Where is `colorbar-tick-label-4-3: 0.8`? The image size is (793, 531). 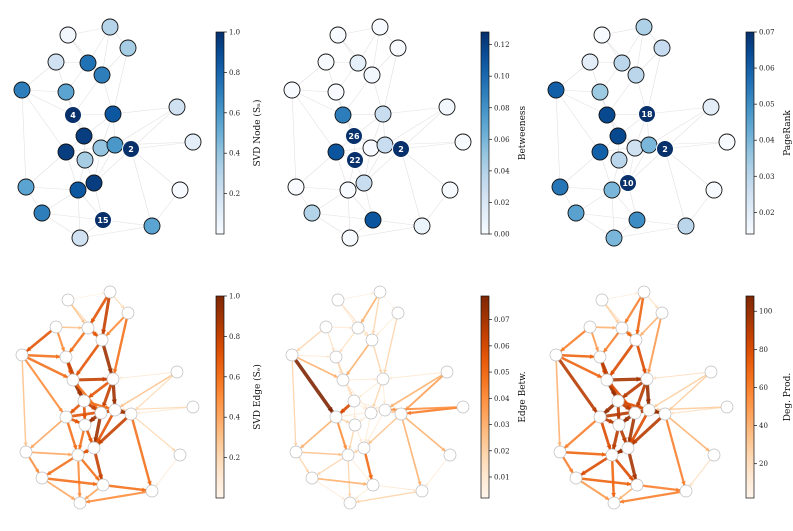
colorbar-tick-label-4-3: 0.8 is located at coordinates (234, 337).